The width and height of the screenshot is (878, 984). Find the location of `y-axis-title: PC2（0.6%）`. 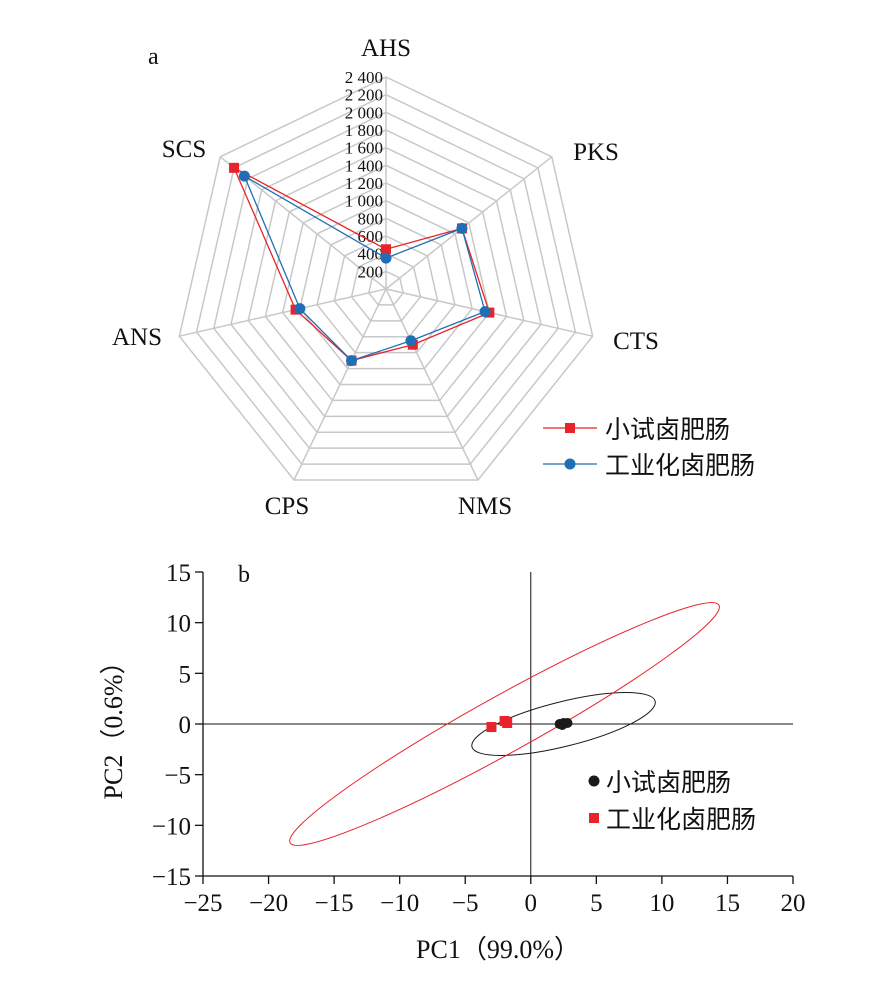

y-axis-title: PC2（0.6%） is located at coordinates (113, 724).